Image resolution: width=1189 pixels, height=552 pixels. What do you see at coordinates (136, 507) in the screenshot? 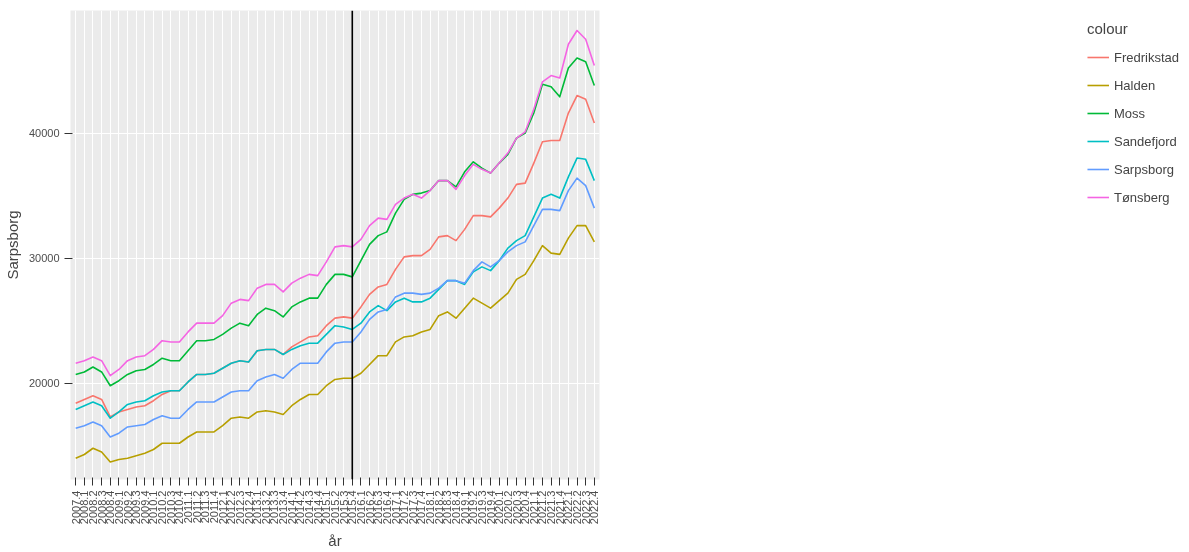
I see `x-tick-label: 2009.3` at bounding box center [136, 507].